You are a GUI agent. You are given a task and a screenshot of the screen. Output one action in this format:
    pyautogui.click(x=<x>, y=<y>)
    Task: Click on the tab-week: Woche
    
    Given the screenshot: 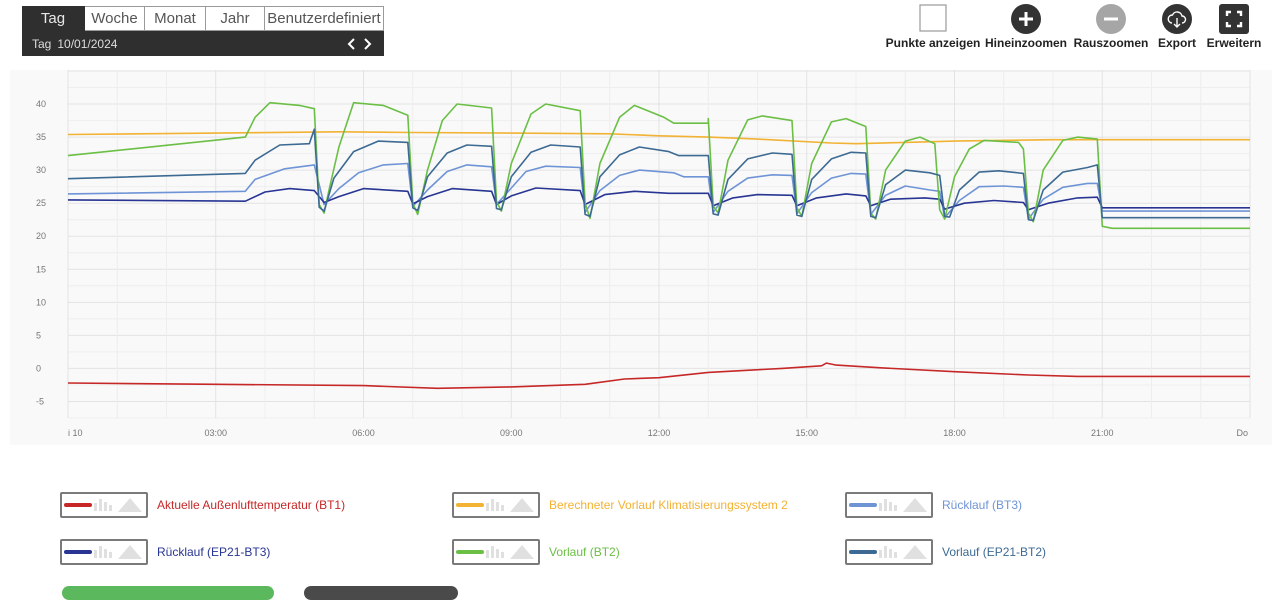 What is the action you would take?
    pyautogui.click(x=115, y=18)
    